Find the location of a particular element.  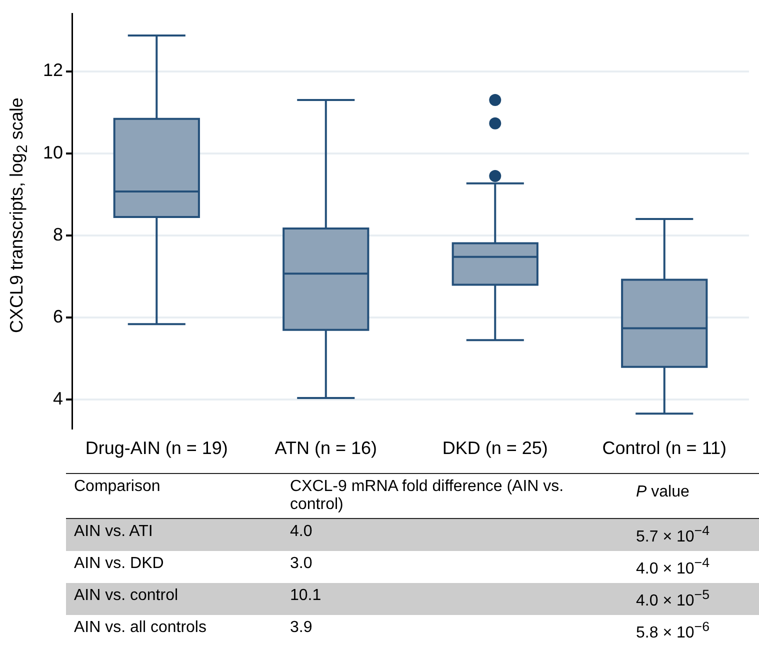

text: 4.0 × 10$^{−5}$ is located at coordinates (693, 599).